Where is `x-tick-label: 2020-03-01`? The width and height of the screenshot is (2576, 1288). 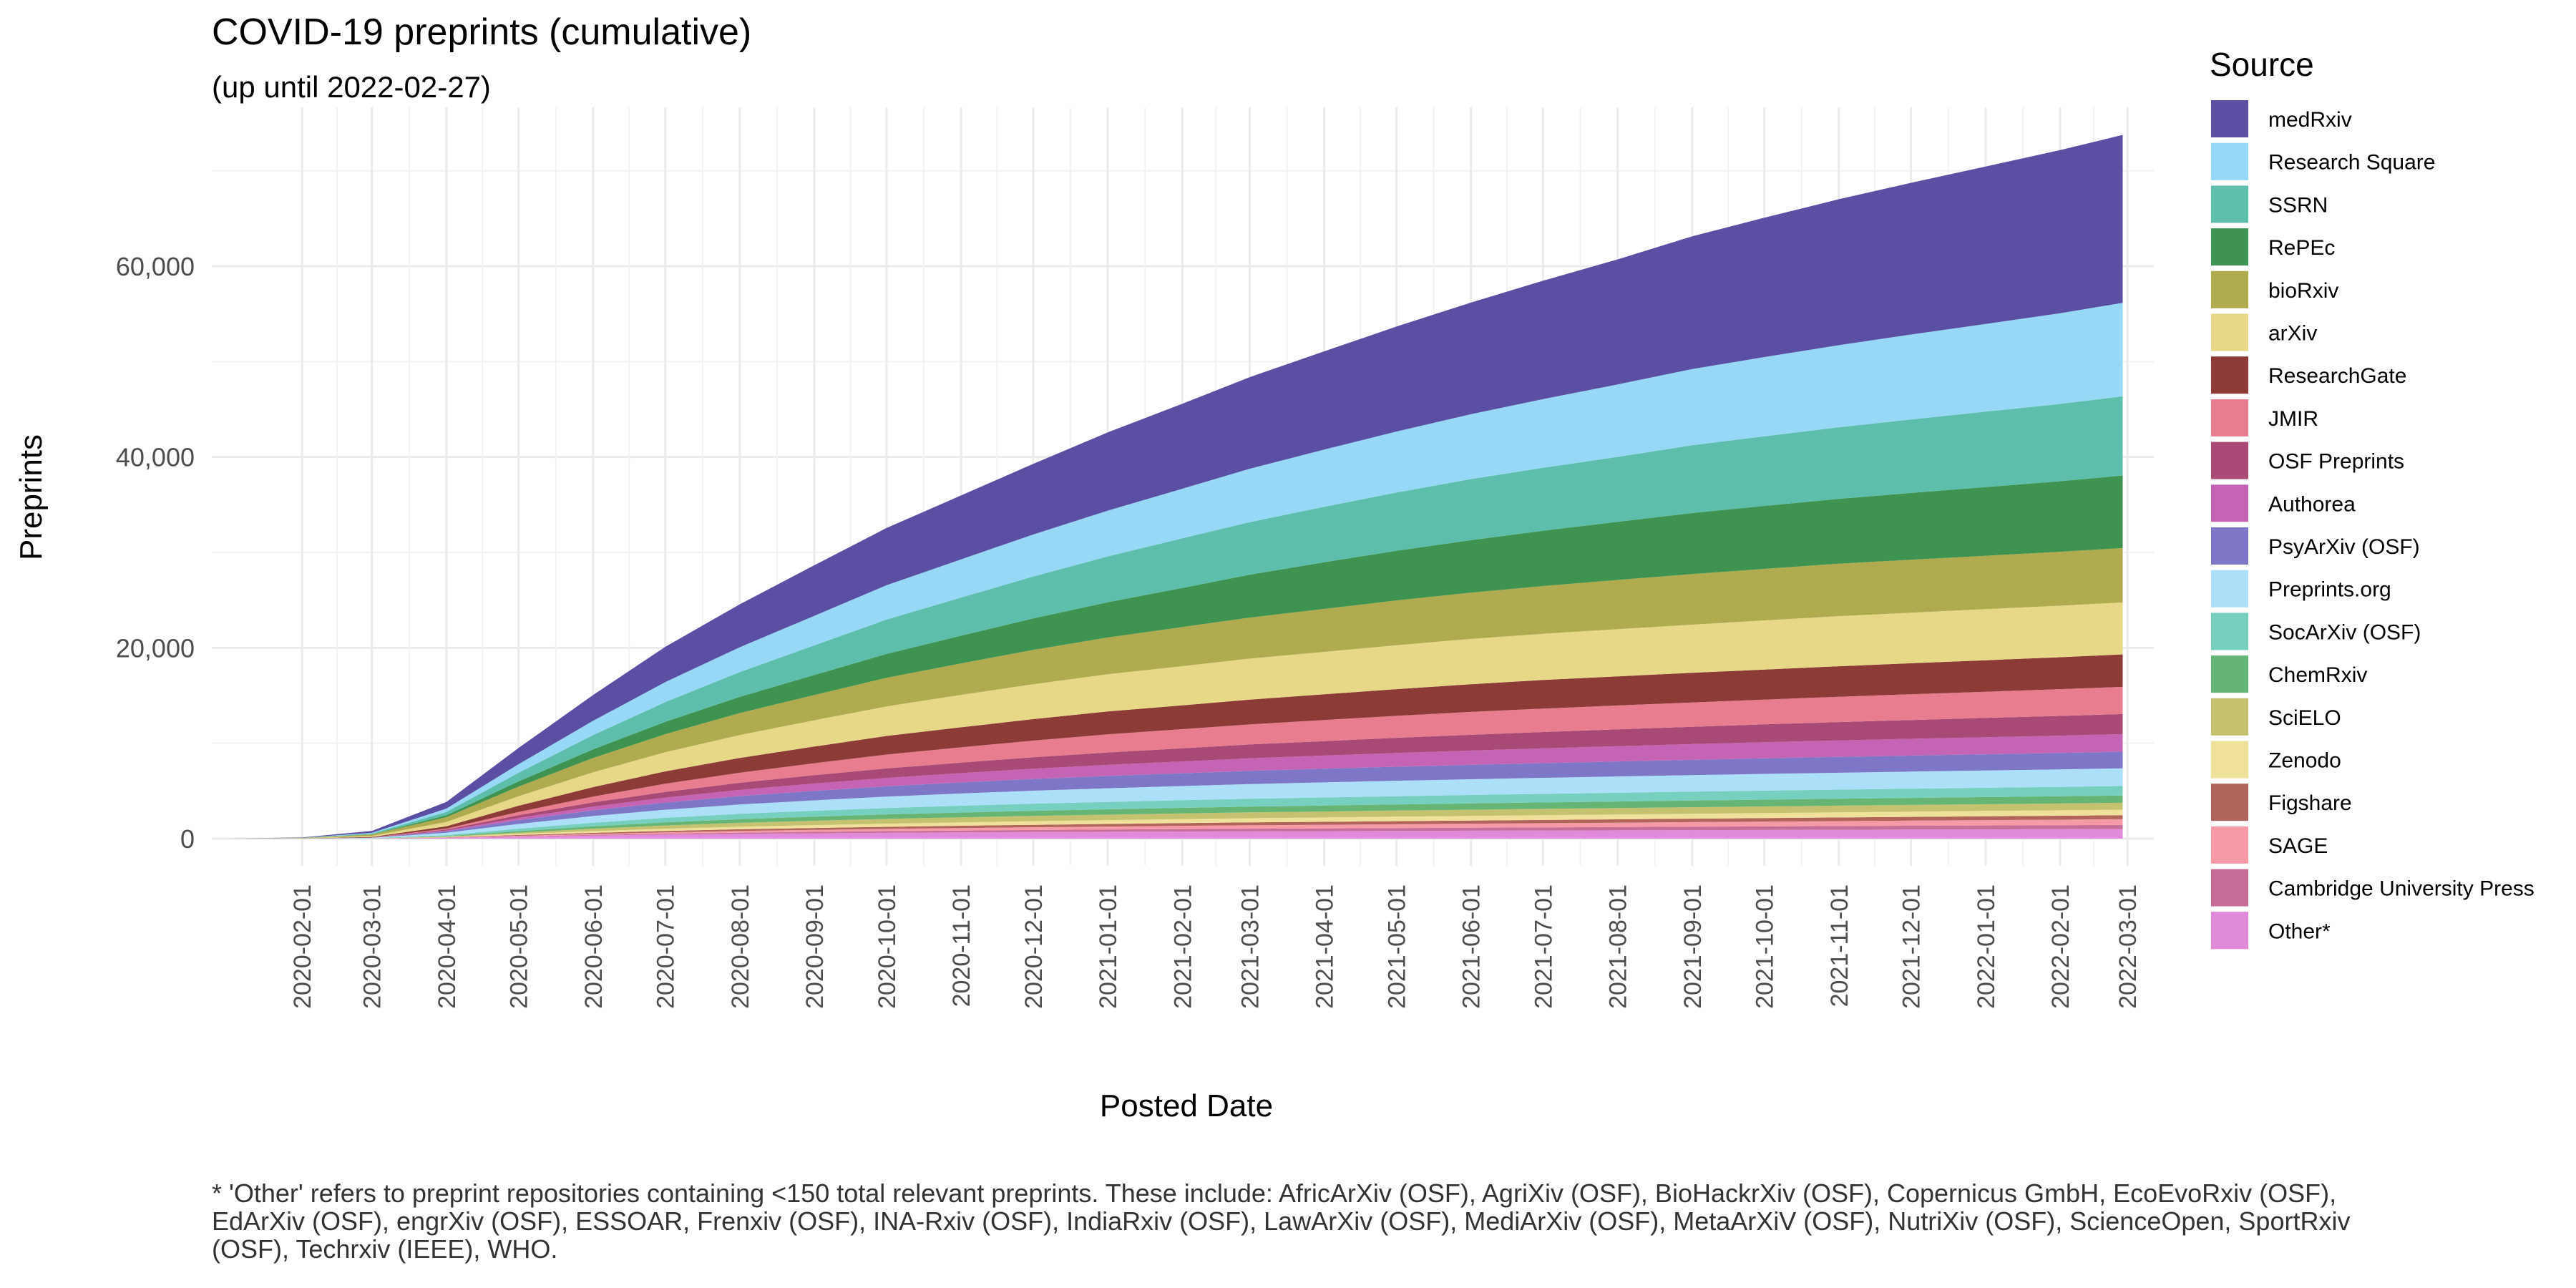
x-tick-label: 2020-03-01 is located at coordinates (372, 946).